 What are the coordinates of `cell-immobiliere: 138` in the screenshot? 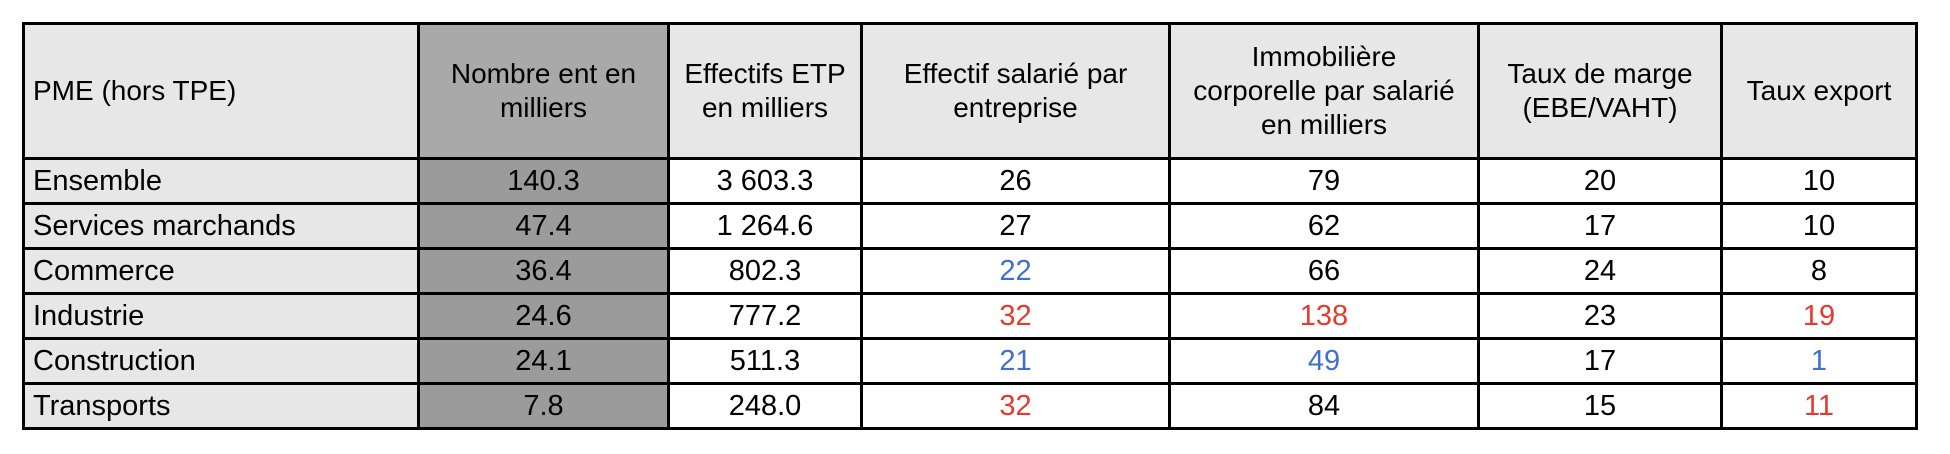 It's located at (1324, 316).